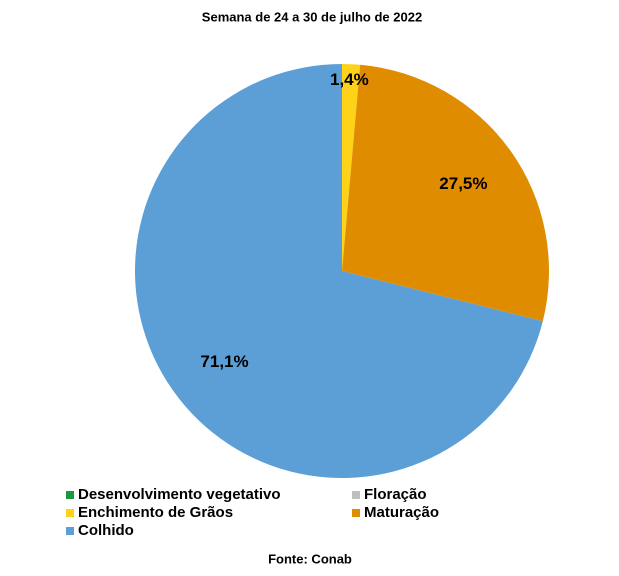  I want to click on legend-label: Desenvolvimento vegetativo, so click(179, 494).